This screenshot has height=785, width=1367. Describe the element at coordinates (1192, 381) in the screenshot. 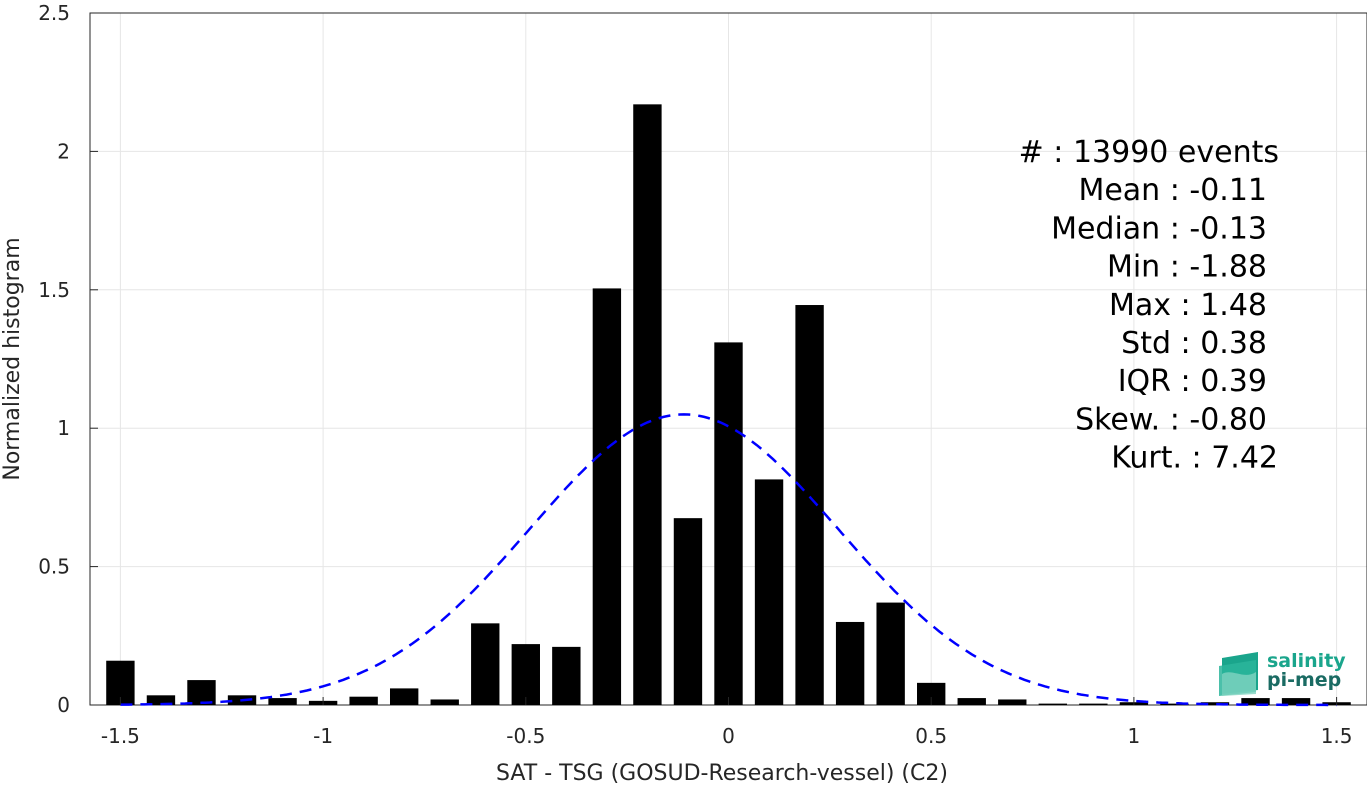

I see `stat-line: IQR : 0.39` at that location.